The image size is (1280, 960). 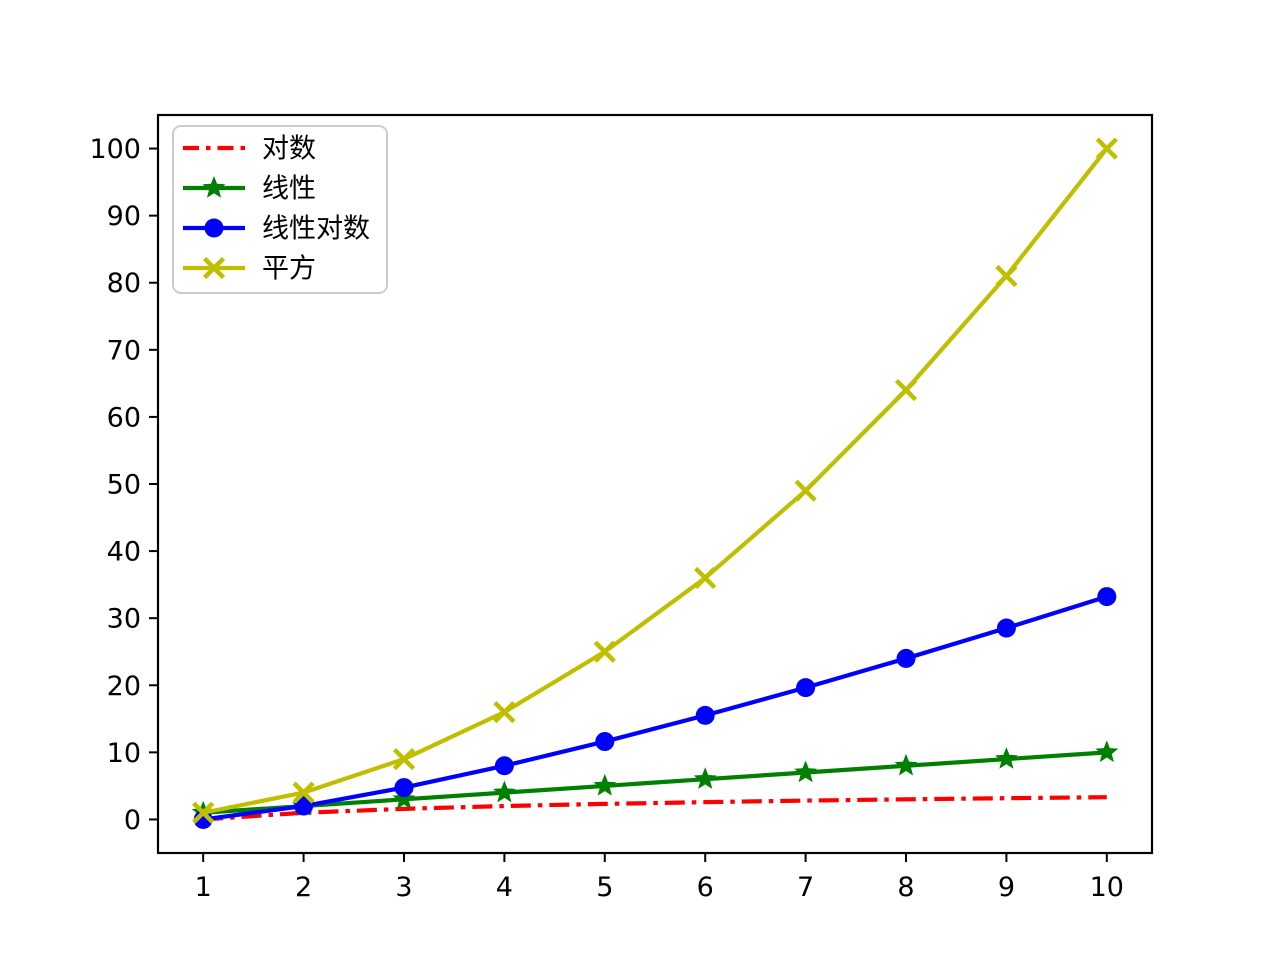 What do you see at coordinates (289, 269) in the screenshot?
I see `legend-label: 平方` at bounding box center [289, 269].